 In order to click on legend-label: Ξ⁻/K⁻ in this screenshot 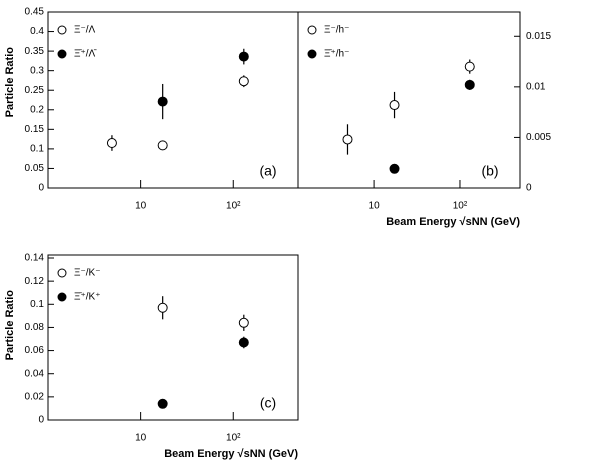, I will do `click(87, 273)`.